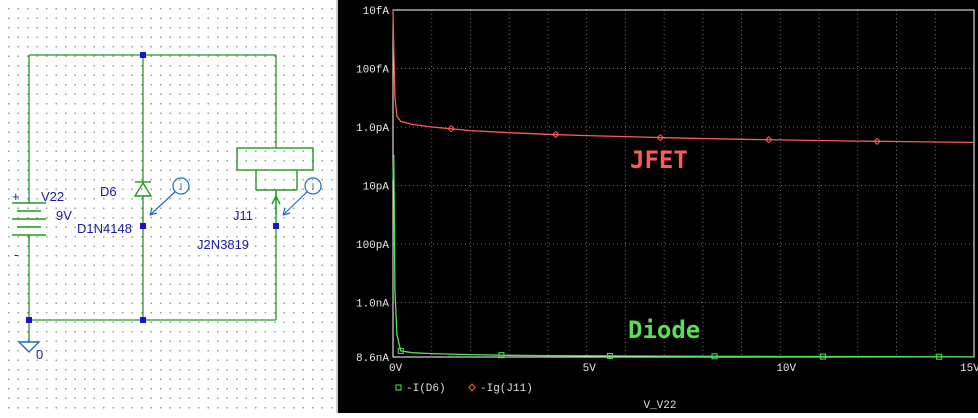 This screenshot has height=418, width=978. Describe the element at coordinates (426, 389) in the screenshot. I see `diode-legend-label: -I(D6)` at that location.